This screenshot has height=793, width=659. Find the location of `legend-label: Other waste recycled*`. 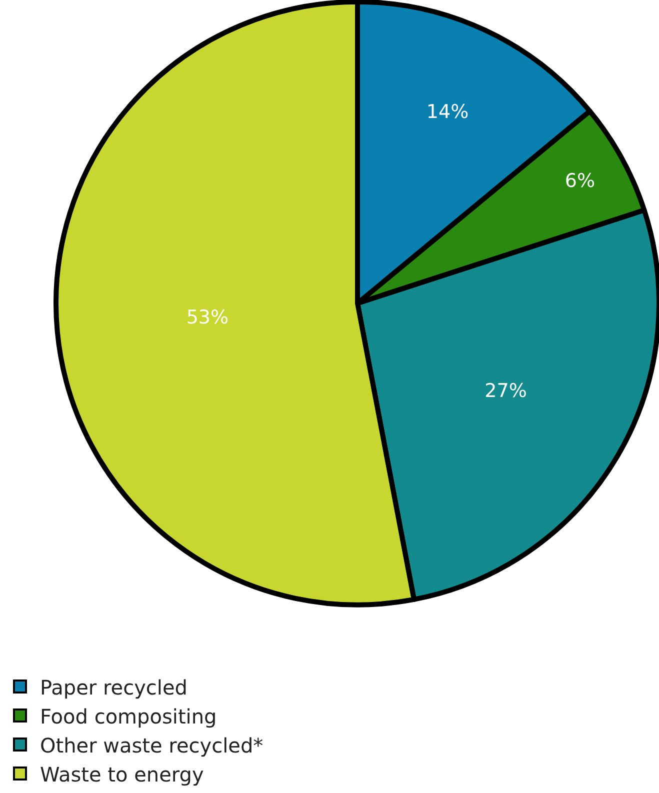

legend-label: Other waste recycled* is located at coordinates (152, 745).